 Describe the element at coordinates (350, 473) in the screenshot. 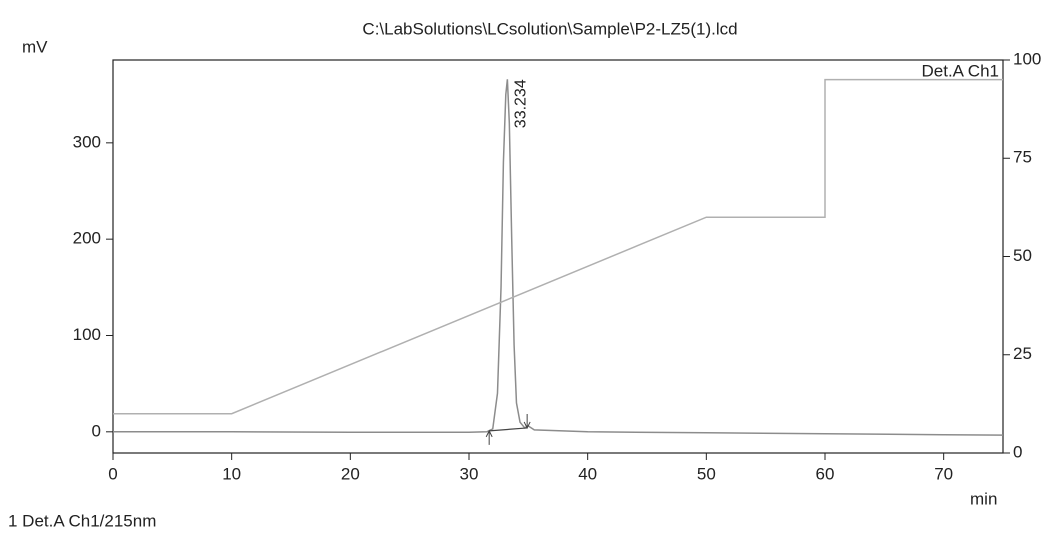

I see `x-tick-label: 20` at that location.